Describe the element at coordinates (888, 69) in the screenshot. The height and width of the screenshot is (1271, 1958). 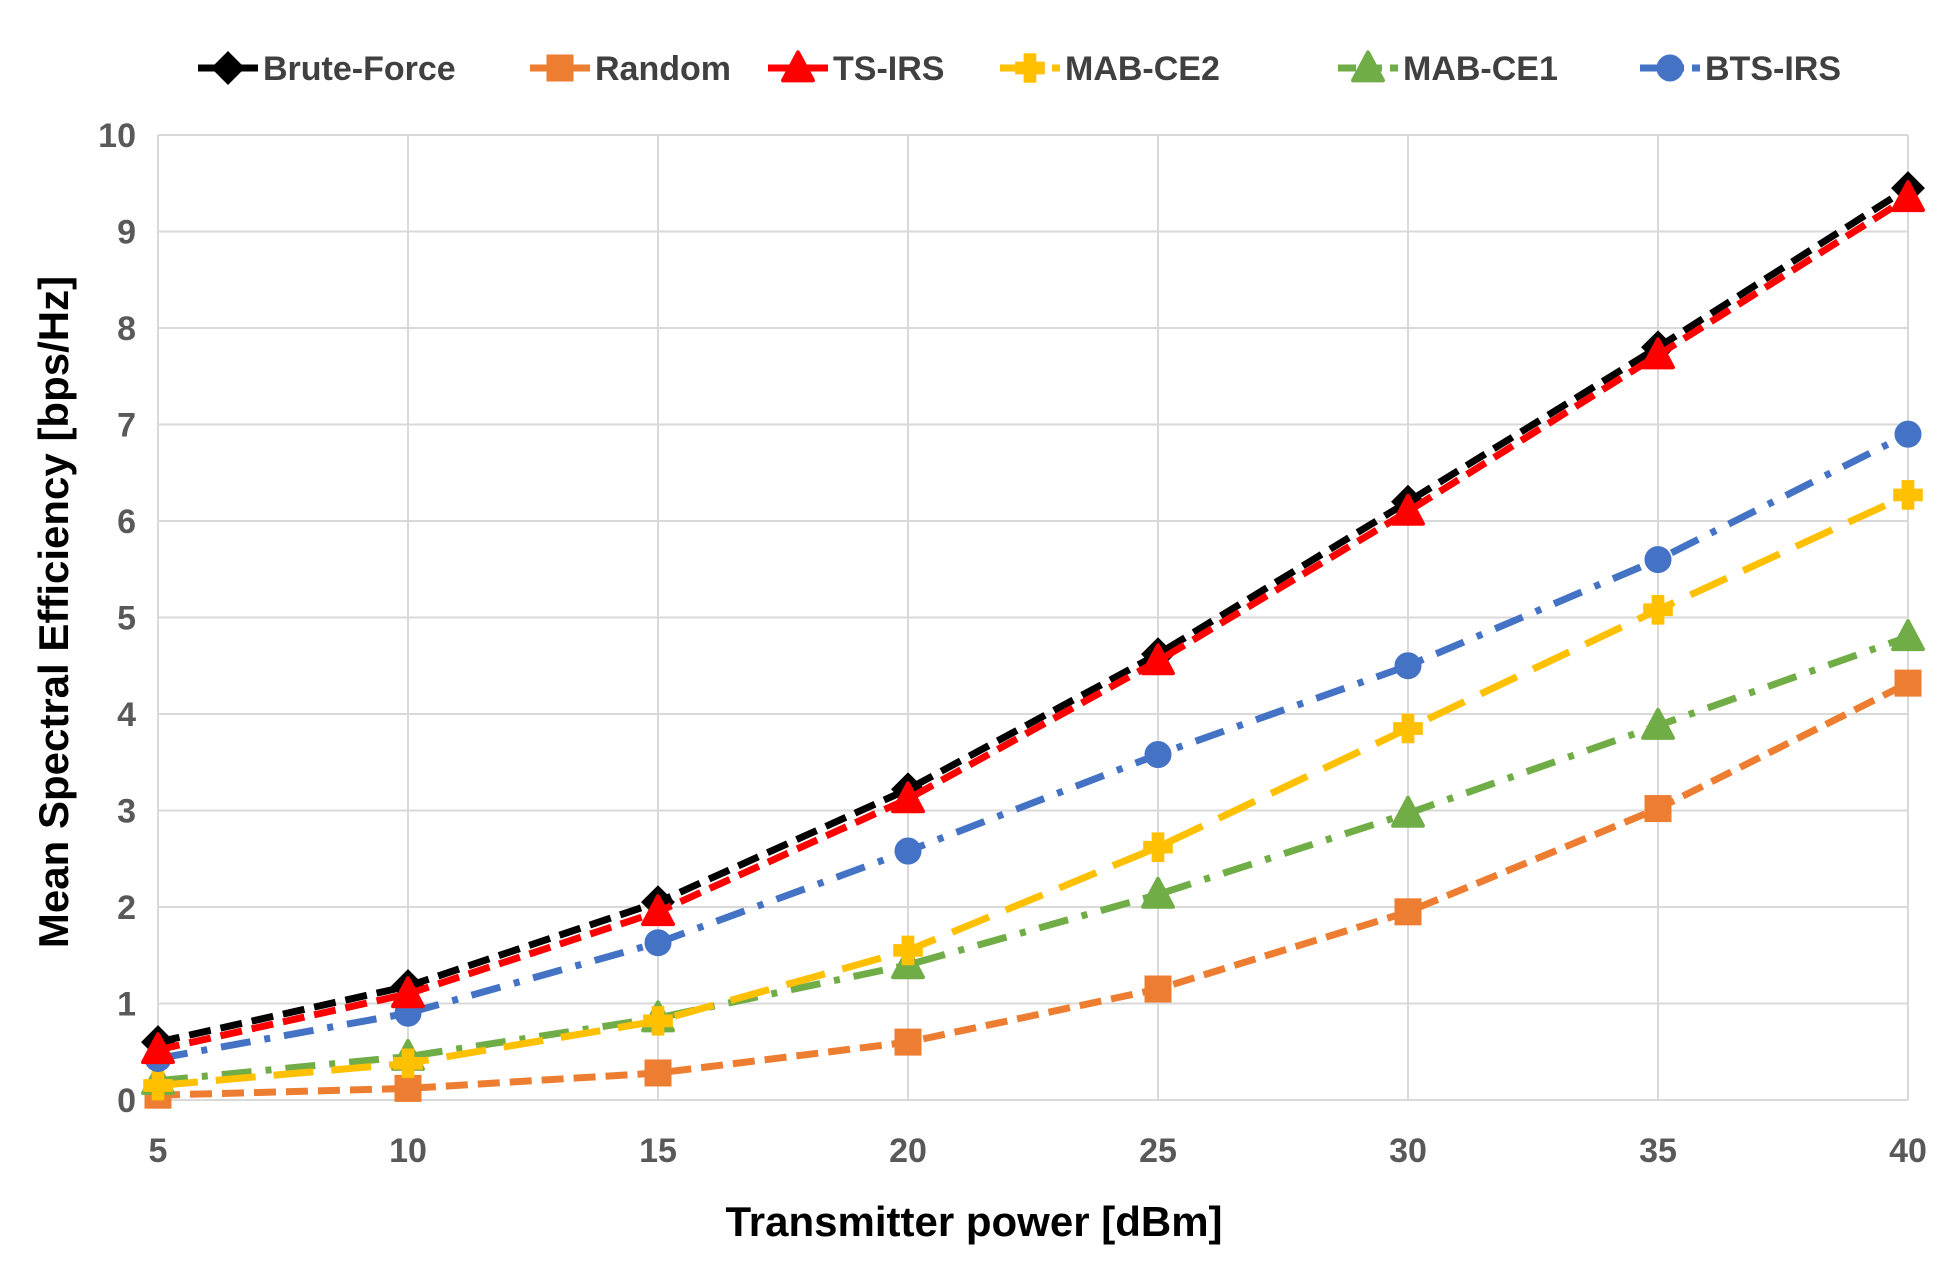
I see `legend-label: TS-IRS` at that location.